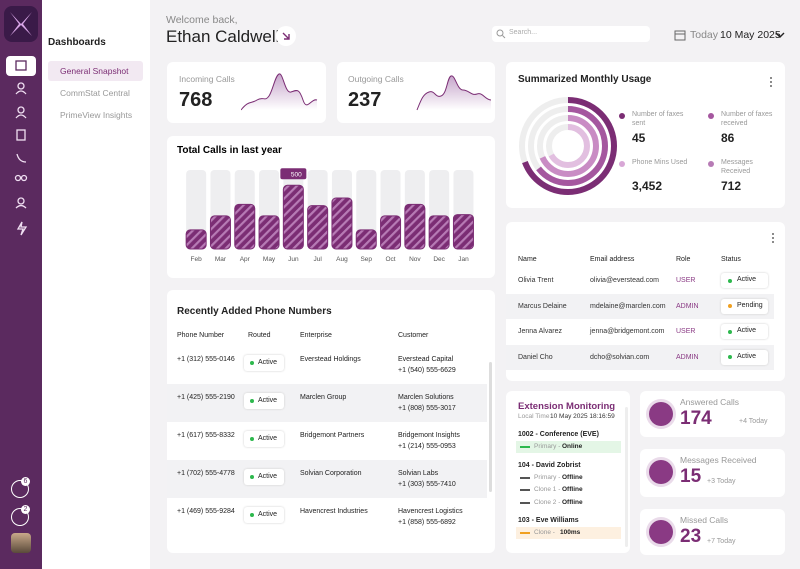  What do you see at coordinates (731, 186) in the screenshot?
I see `usage-value: 712` at bounding box center [731, 186].